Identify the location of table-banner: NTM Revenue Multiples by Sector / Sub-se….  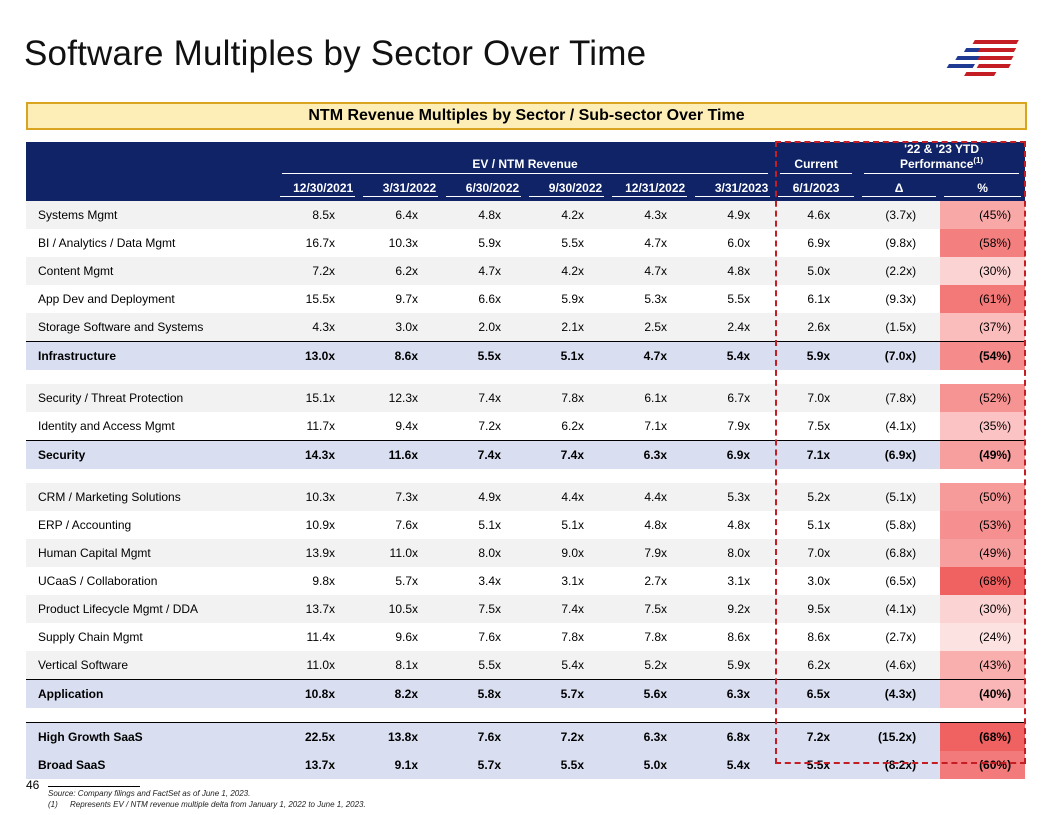
(526, 116).